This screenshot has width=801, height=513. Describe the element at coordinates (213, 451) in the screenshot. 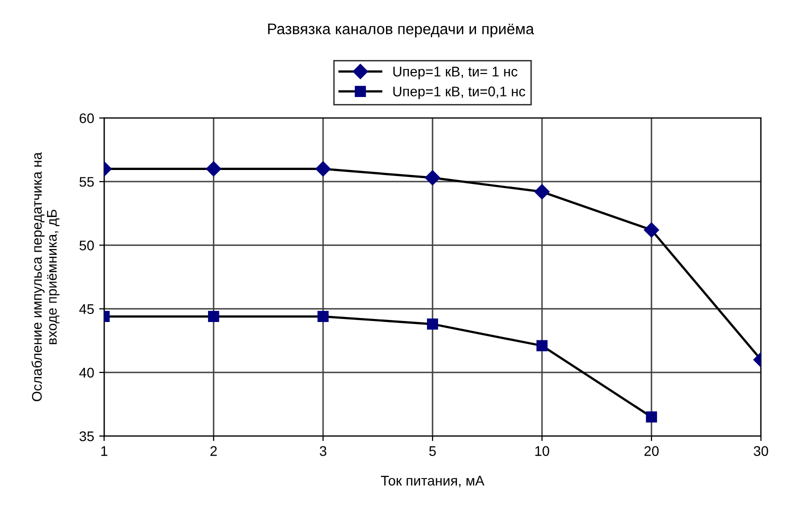

I see `x-tick-label: 2` at that location.